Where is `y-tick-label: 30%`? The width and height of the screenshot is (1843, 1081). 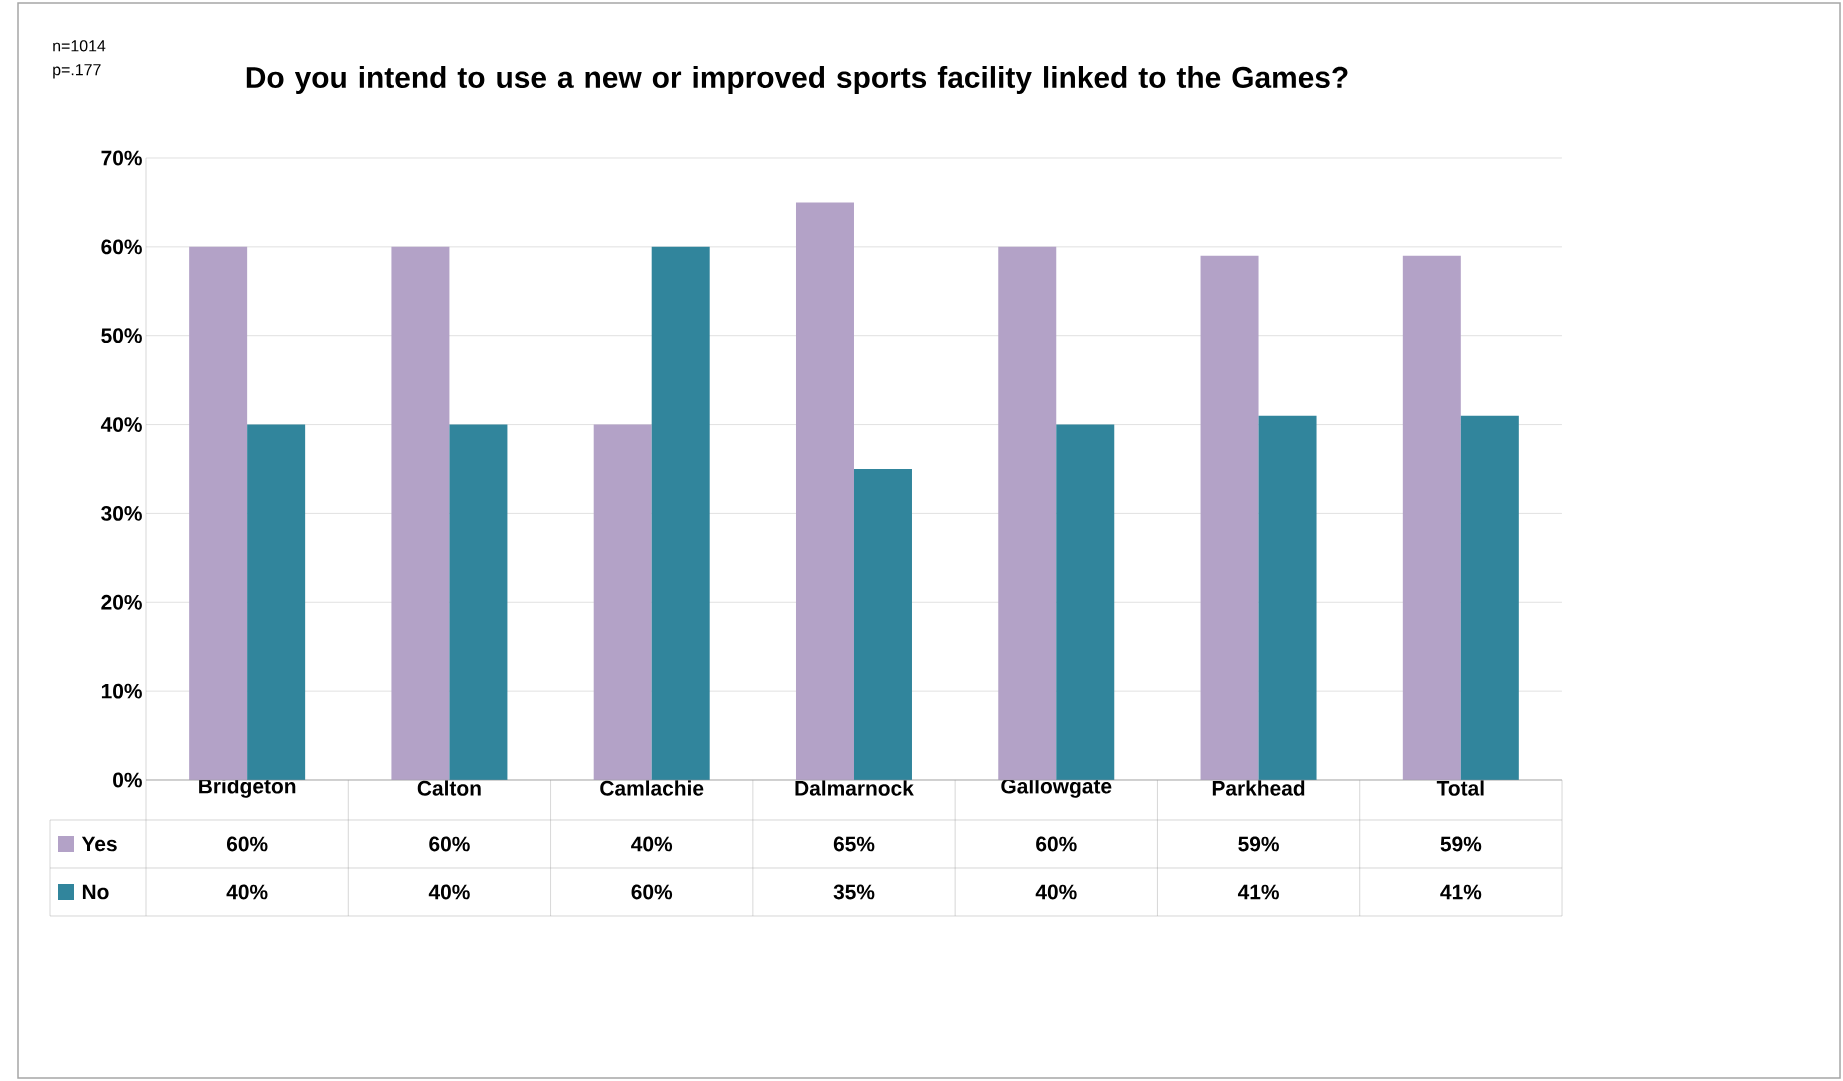
y-tick-label: 30% is located at coordinates (121, 513).